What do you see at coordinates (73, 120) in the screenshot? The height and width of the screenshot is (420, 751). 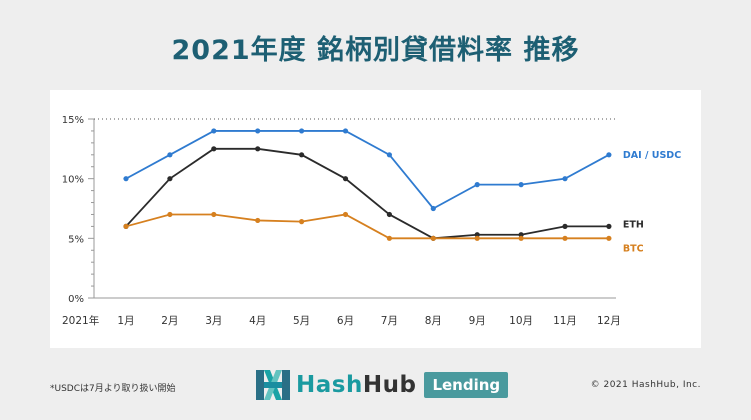 I see `y-tick-label: 15%` at bounding box center [73, 120].